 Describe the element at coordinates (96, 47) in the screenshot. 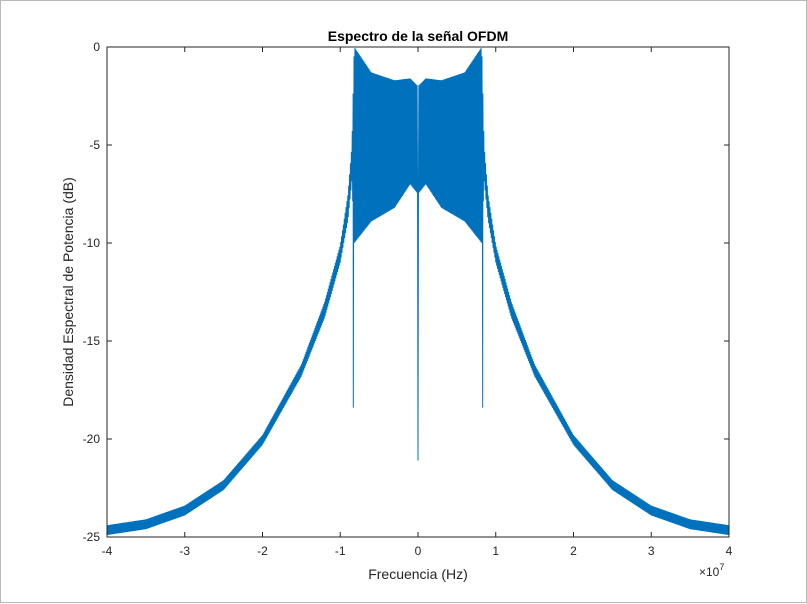

I see `y-tick-label: 0` at that location.